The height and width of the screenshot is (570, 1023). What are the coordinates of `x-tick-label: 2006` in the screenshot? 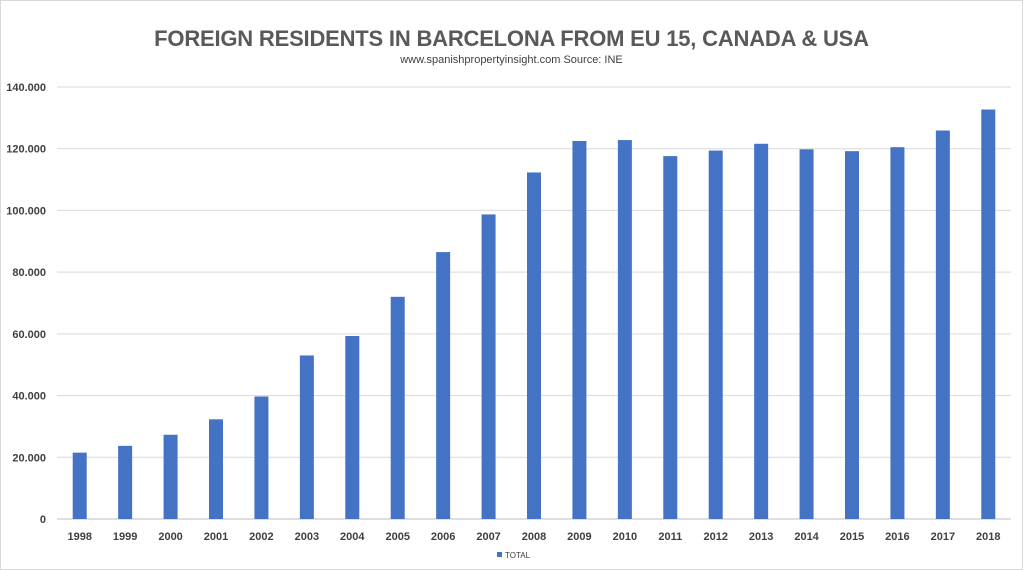 It's located at (443, 537).